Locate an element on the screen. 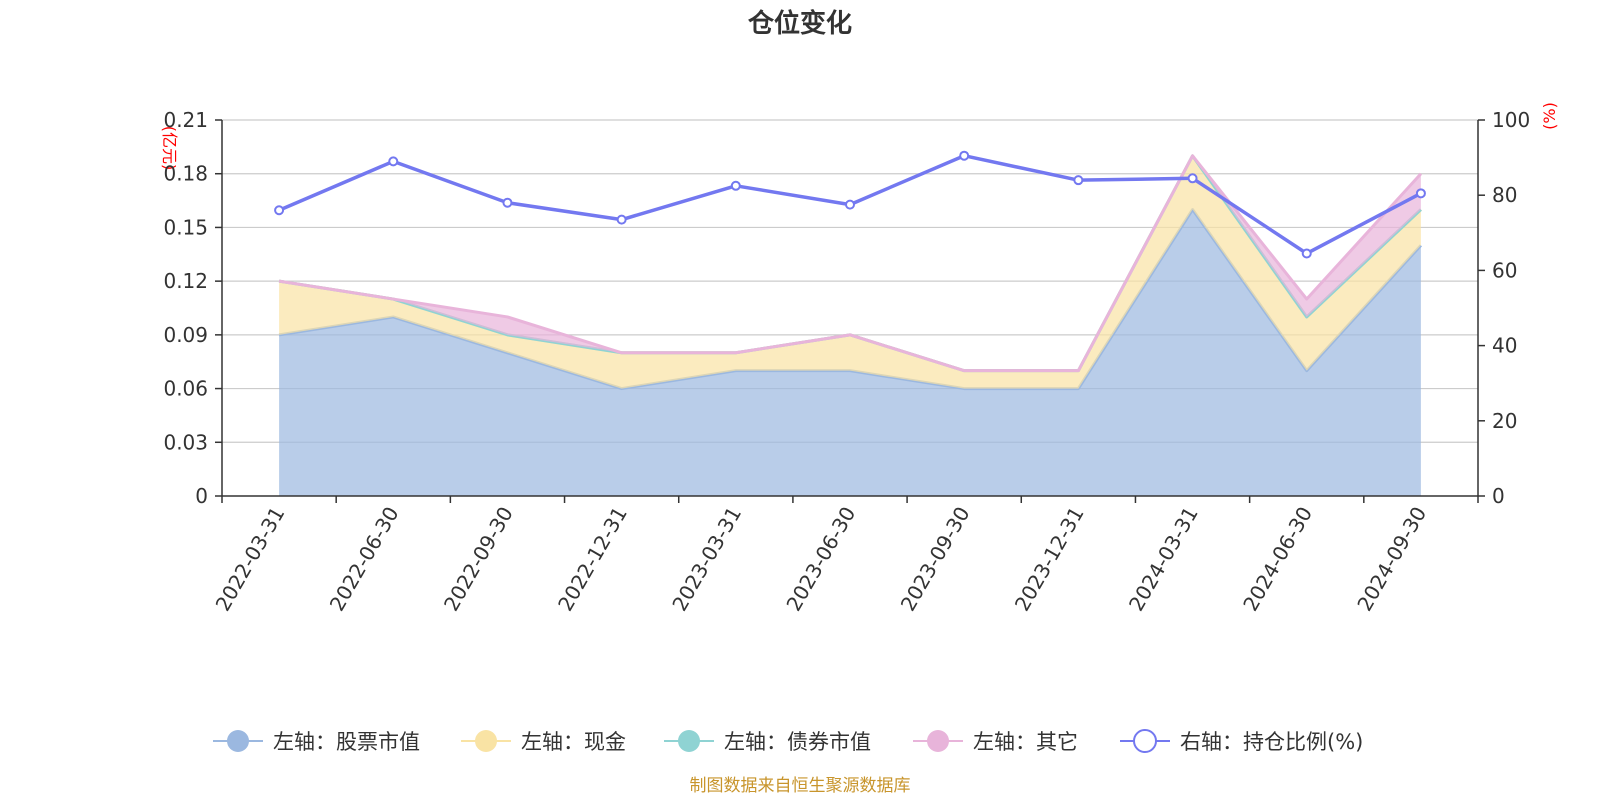 This screenshot has height=800, width=1600. right-axis-tick-label: 40 is located at coordinates (1504, 346).